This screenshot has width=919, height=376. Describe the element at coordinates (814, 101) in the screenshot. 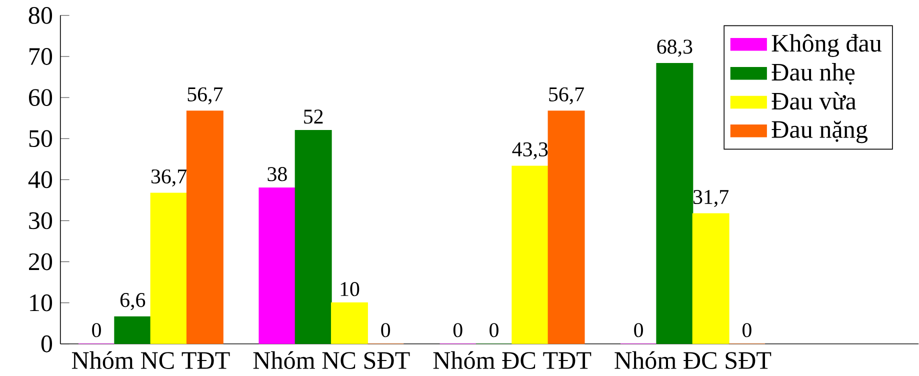

I see `legend-label: Đau vừa` at that location.